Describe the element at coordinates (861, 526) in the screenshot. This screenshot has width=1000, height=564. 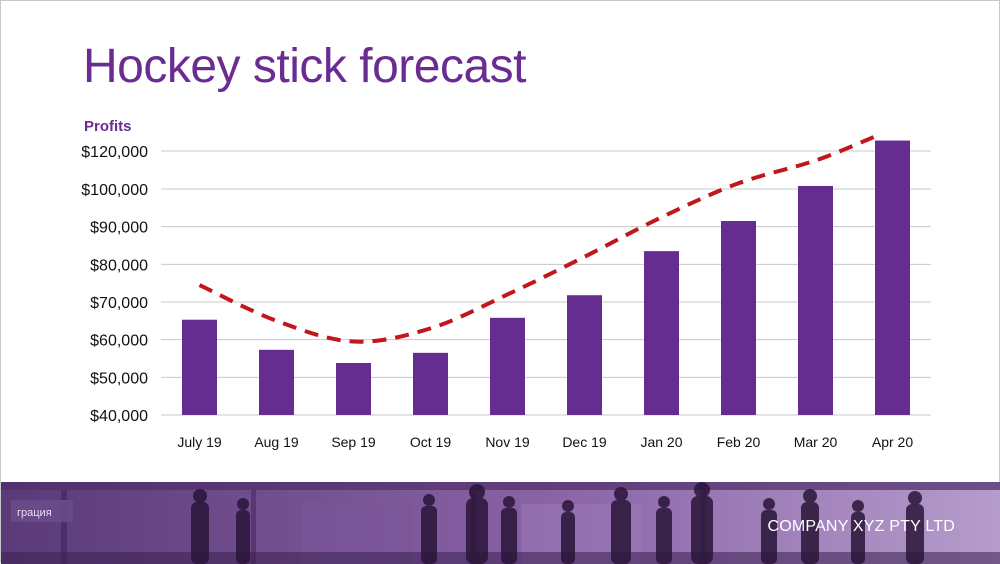
I see `company-name: COMPANY XYZ PTY LTD` at that location.